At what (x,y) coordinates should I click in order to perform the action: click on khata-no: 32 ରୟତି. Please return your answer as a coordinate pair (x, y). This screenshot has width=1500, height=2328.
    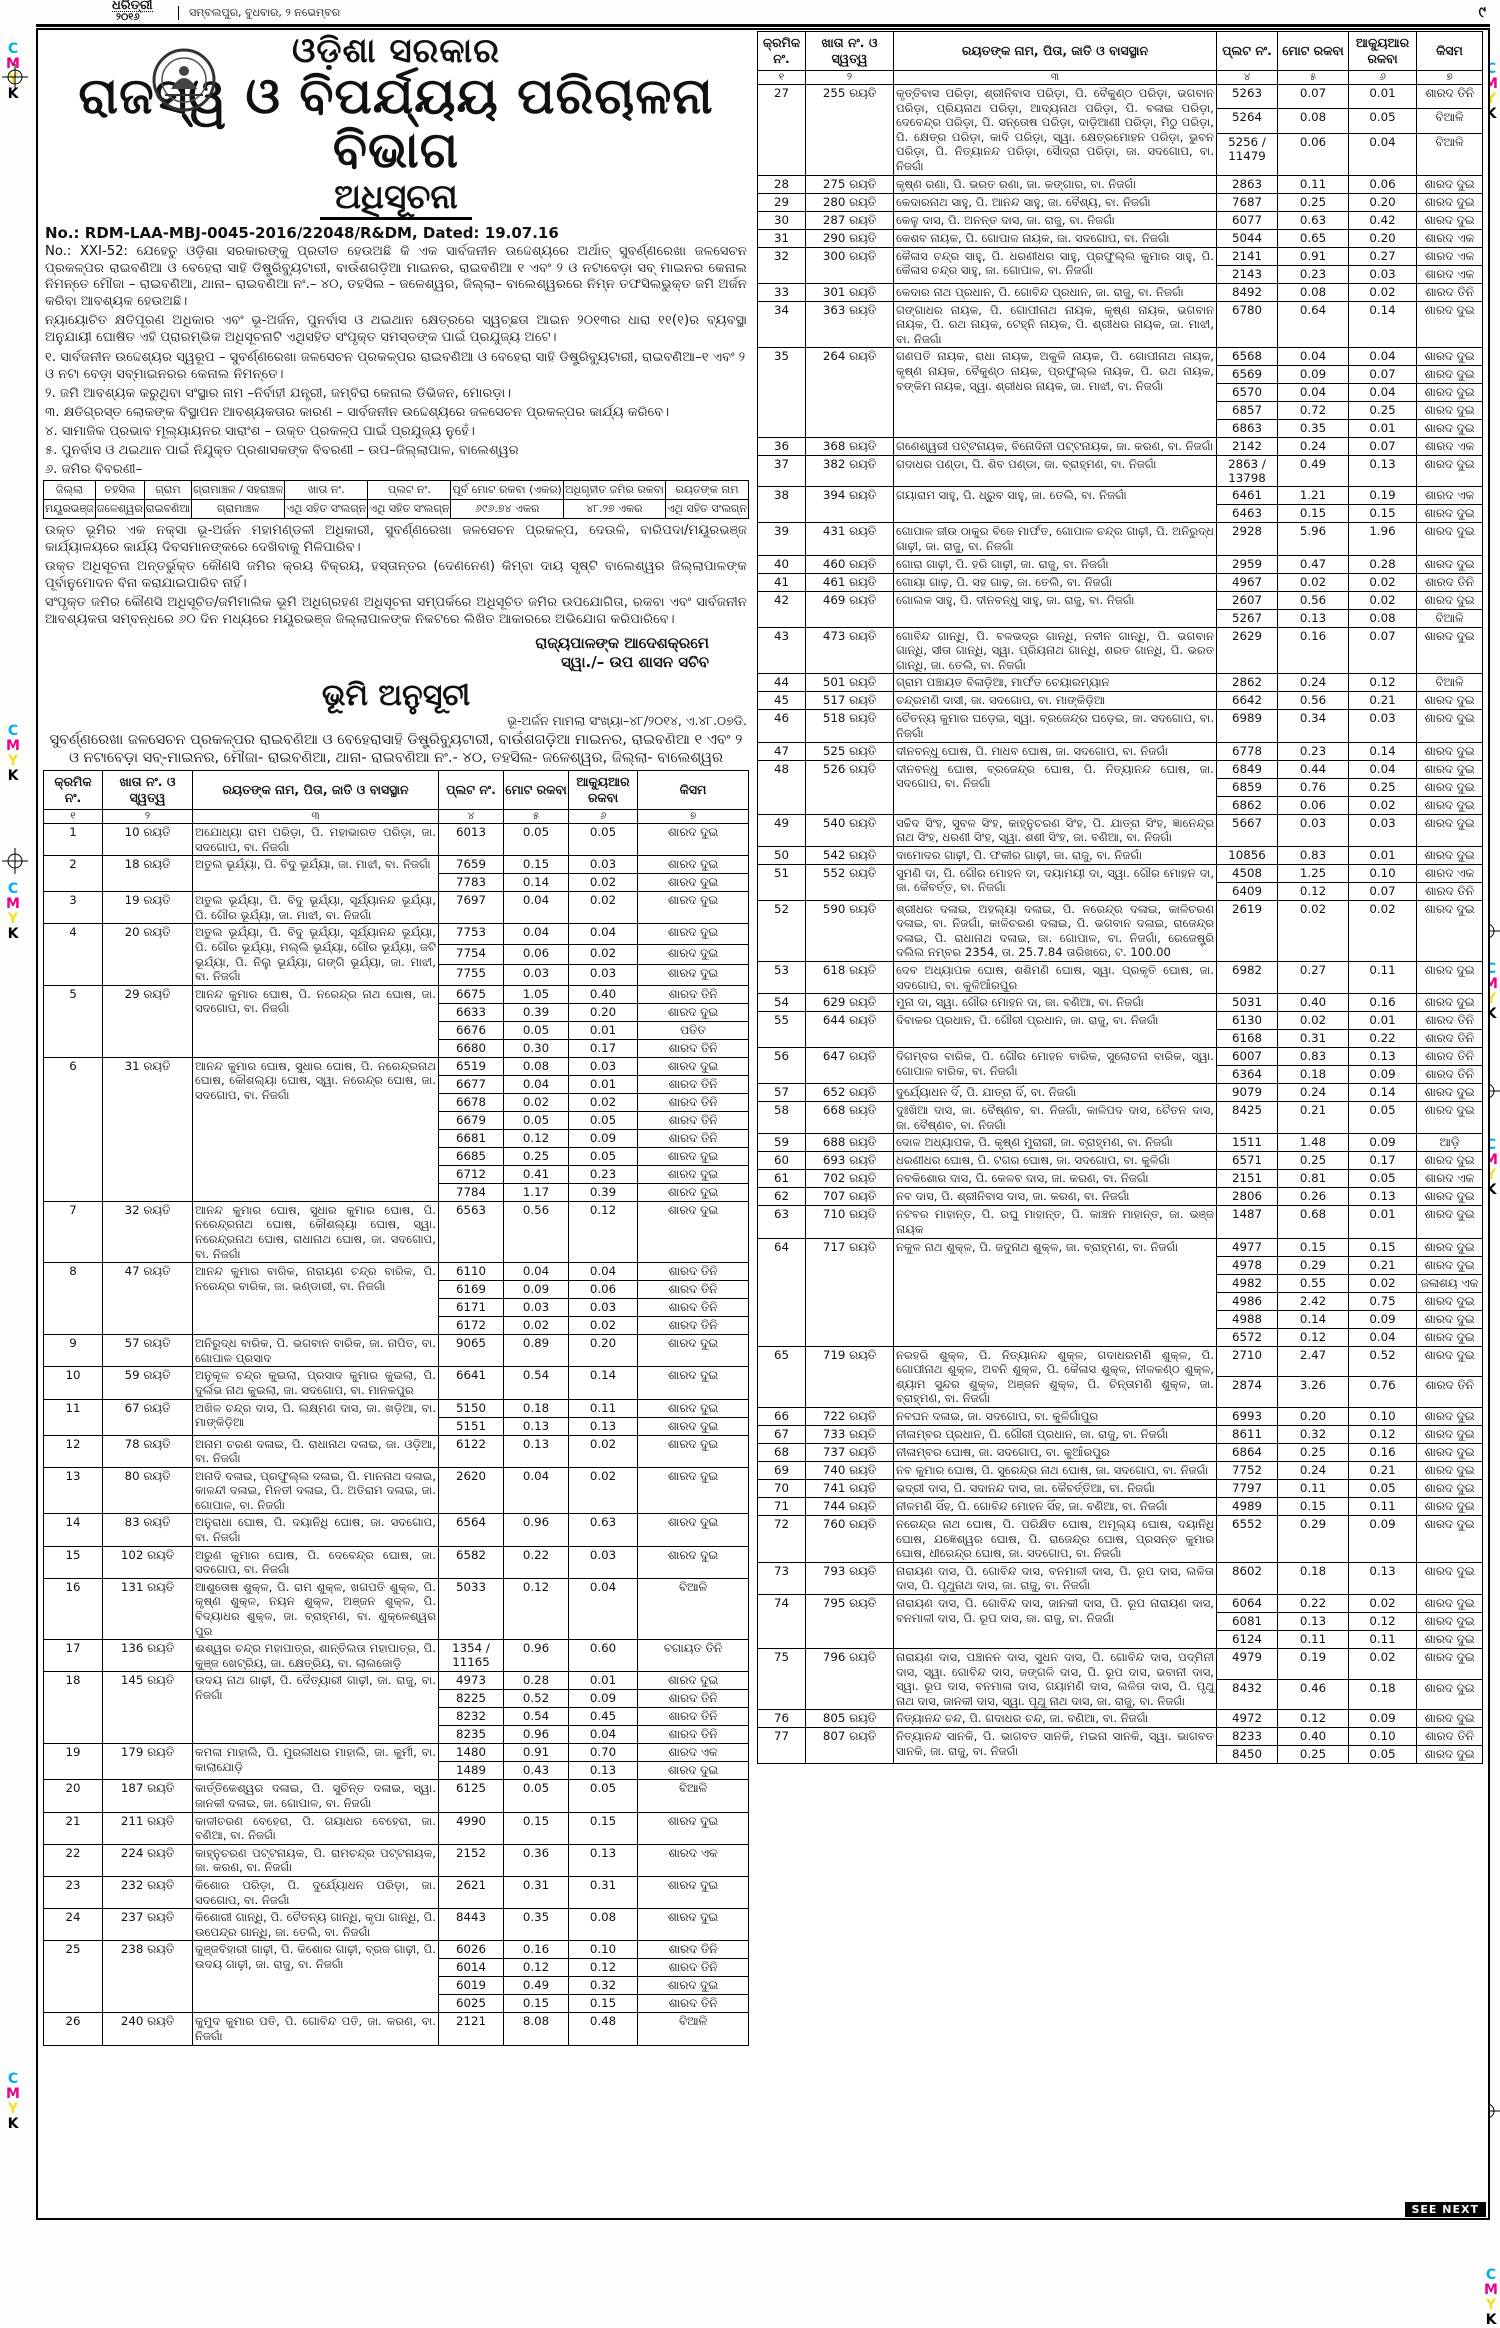
    Looking at the image, I should click on (147, 1232).